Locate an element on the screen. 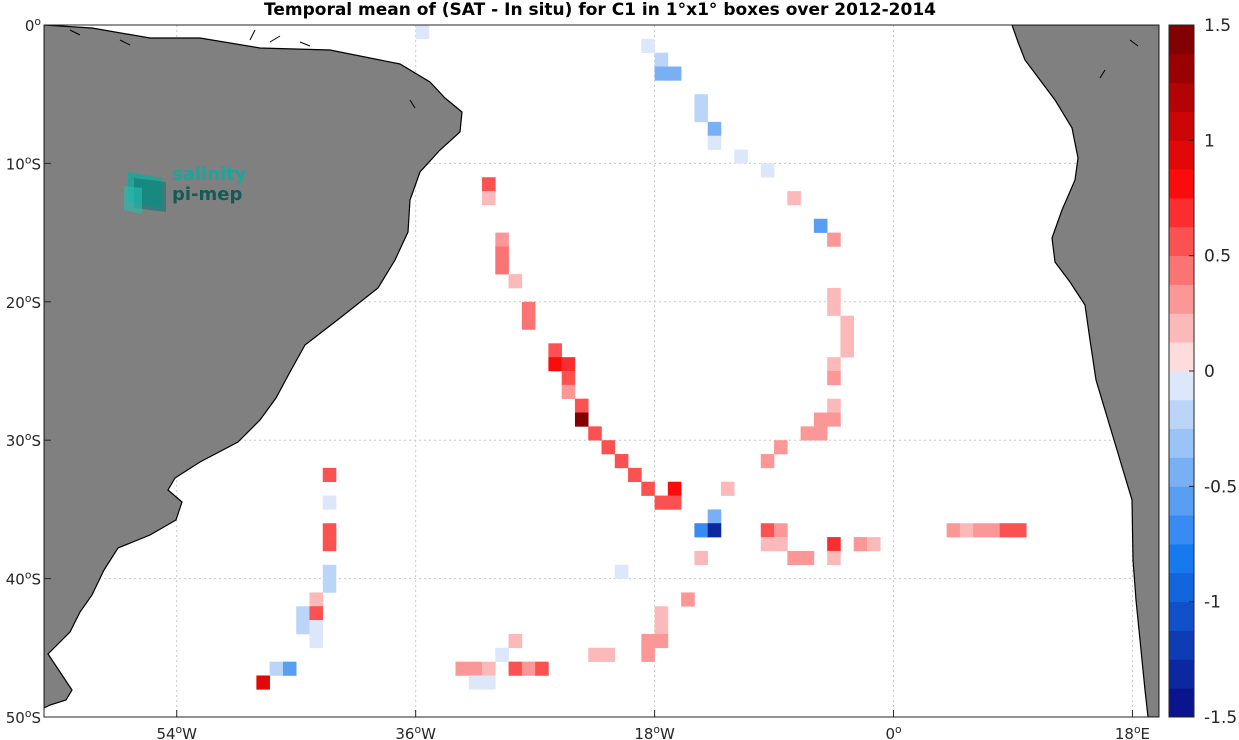 Image resolution: width=1239 pixels, height=740 pixels. colorbar-tick-label: -0.5 is located at coordinates (1220, 487).